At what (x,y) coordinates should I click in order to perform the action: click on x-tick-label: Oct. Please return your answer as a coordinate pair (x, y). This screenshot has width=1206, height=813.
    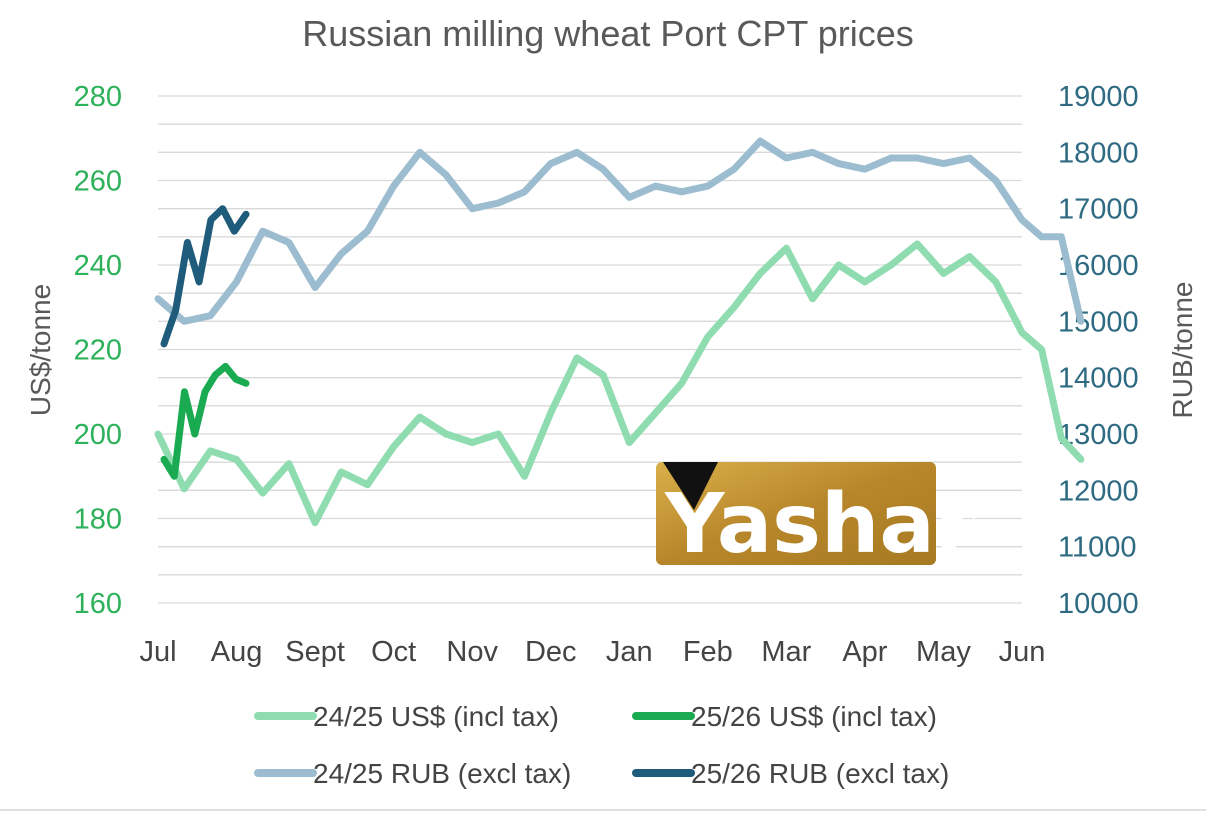
    Looking at the image, I should click on (393, 652).